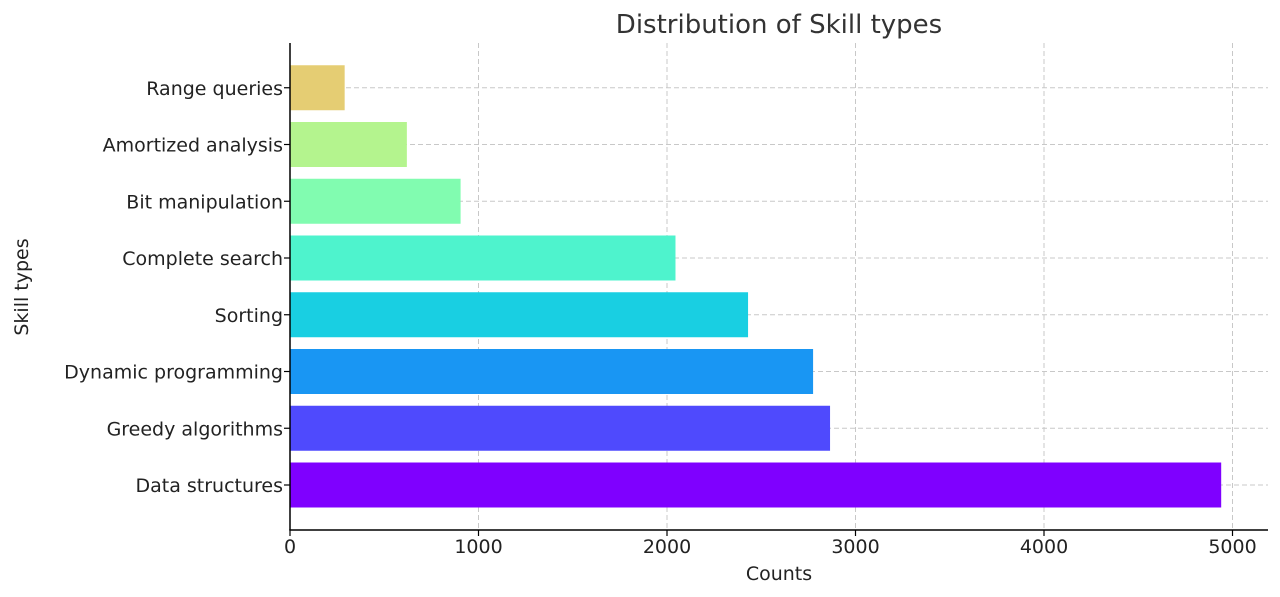  Describe the element at coordinates (756, 485) in the screenshot. I see `bar-data-structures` at that location.